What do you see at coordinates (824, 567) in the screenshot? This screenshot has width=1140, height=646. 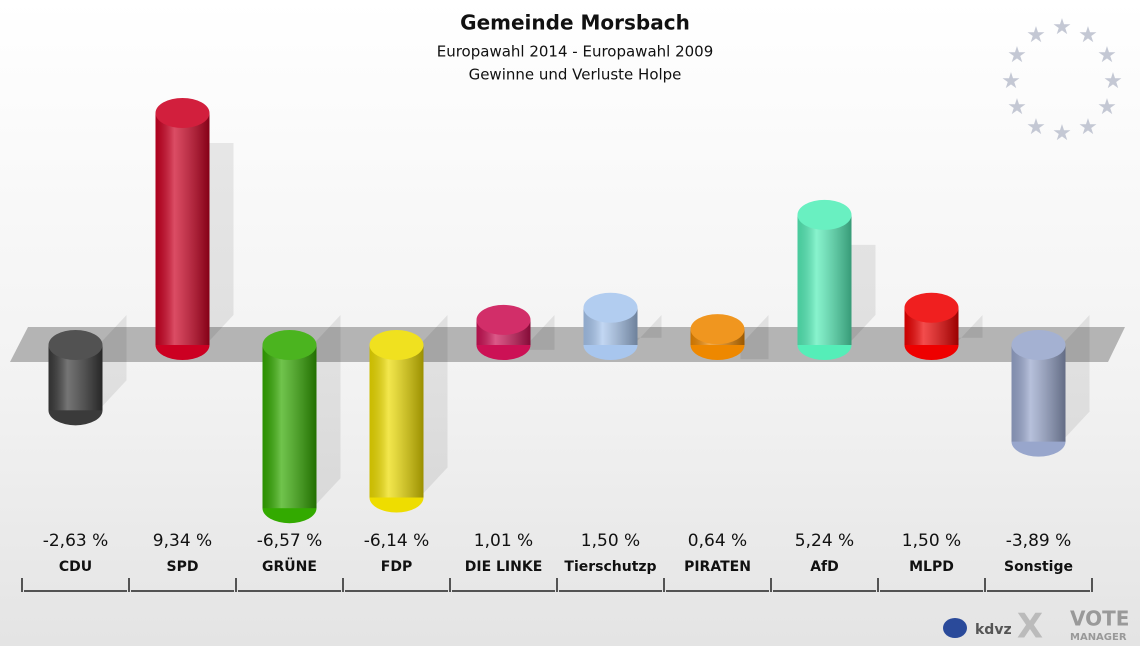 I see `x-tick-label: AfD` at bounding box center [824, 567].